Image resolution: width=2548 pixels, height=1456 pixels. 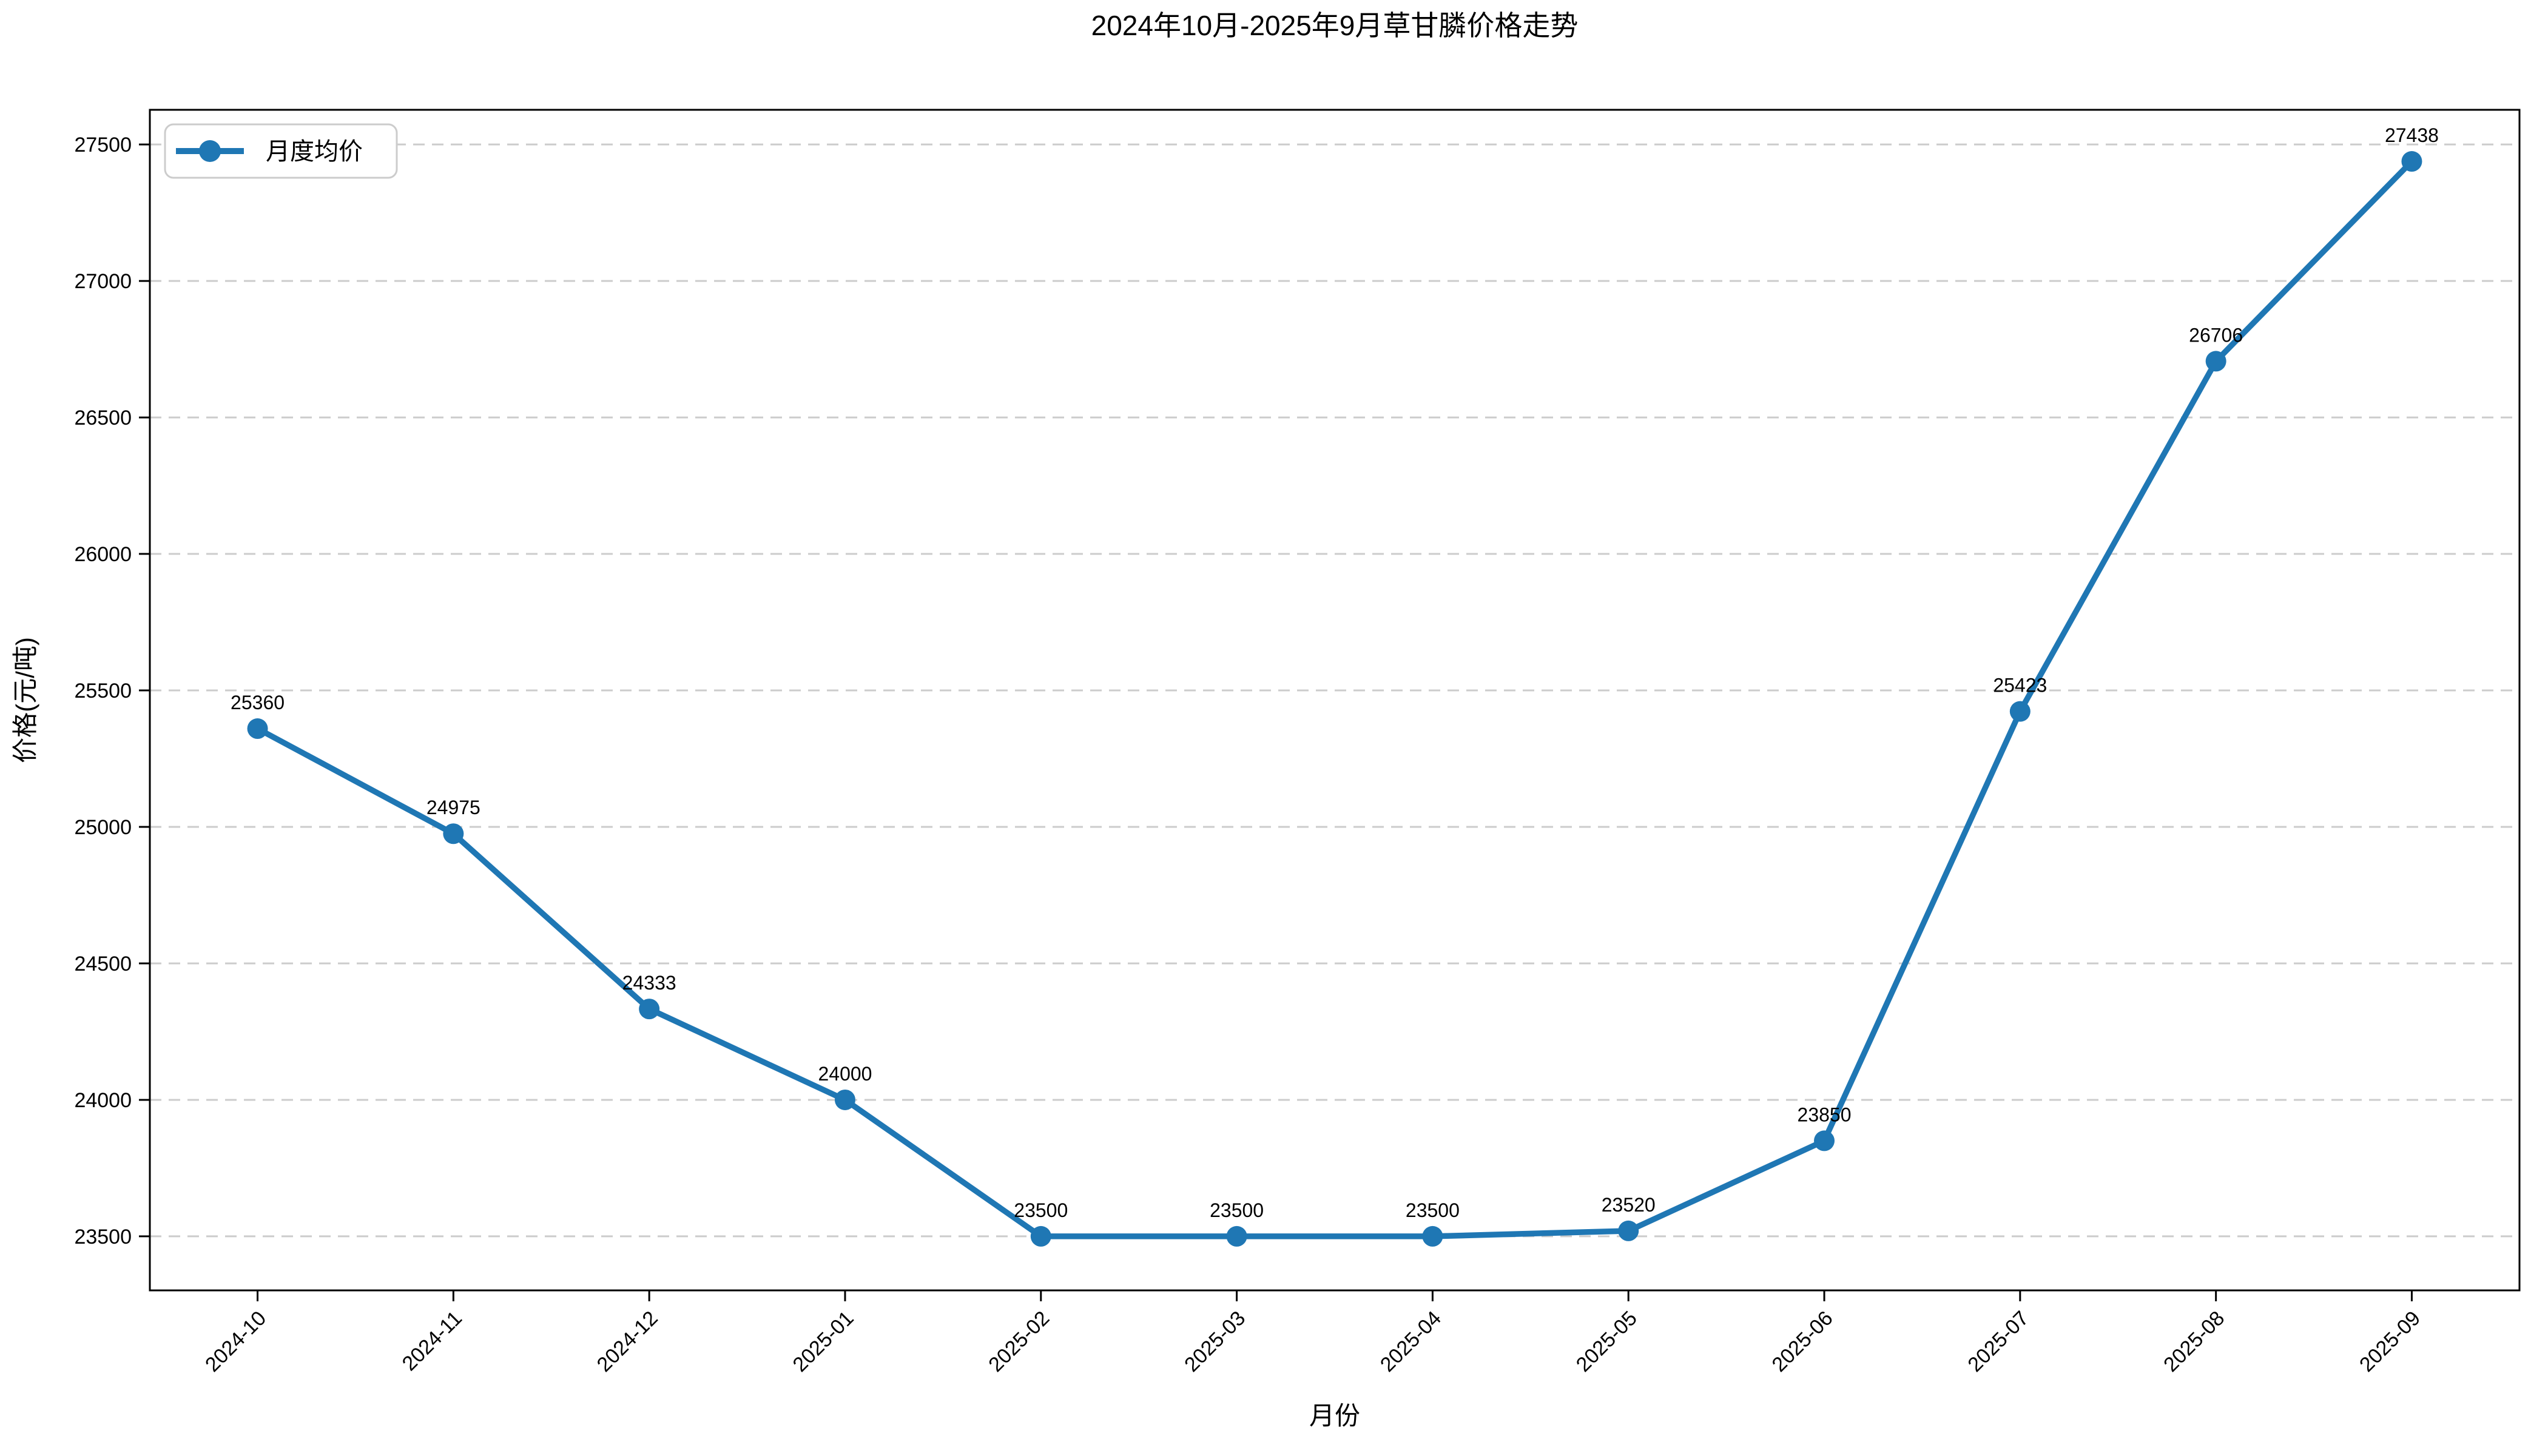 I want to click on data-point-label: 24000, so click(x=845, y=1074).